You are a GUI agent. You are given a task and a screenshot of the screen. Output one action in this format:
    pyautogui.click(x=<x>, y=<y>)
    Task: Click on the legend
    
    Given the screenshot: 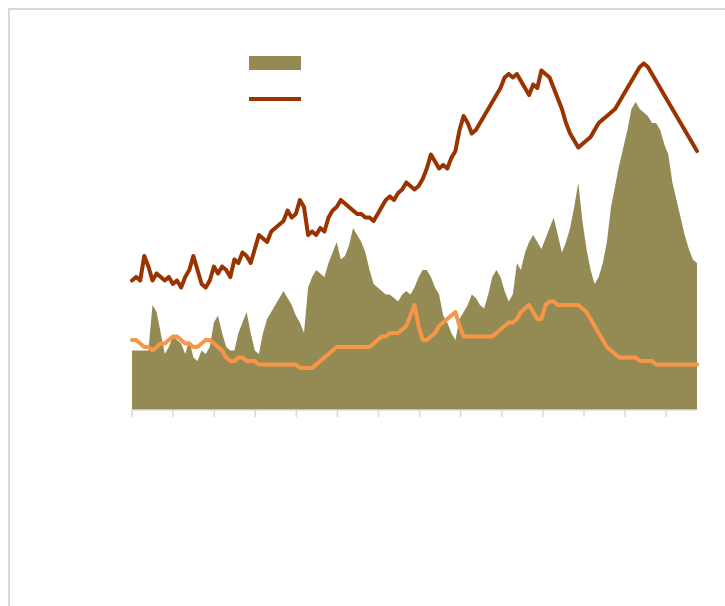 What is the action you would take?
    pyautogui.click(x=275, y=78)
    